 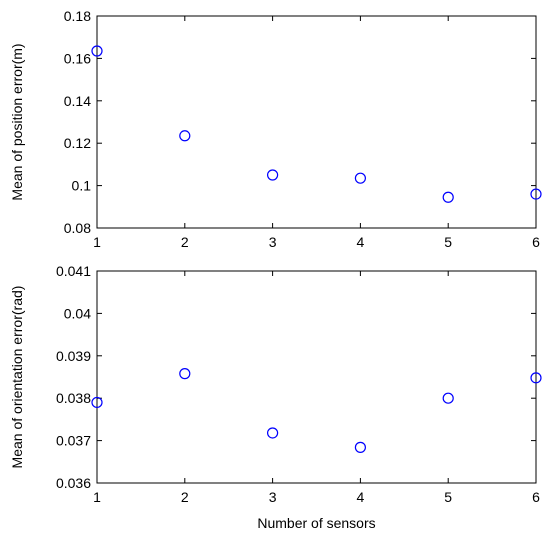 What do you see at coordinates (73, 483) in the screenshot?
I see `orientation-y-tick-label: 0.036` at bounding box center [73, 483].